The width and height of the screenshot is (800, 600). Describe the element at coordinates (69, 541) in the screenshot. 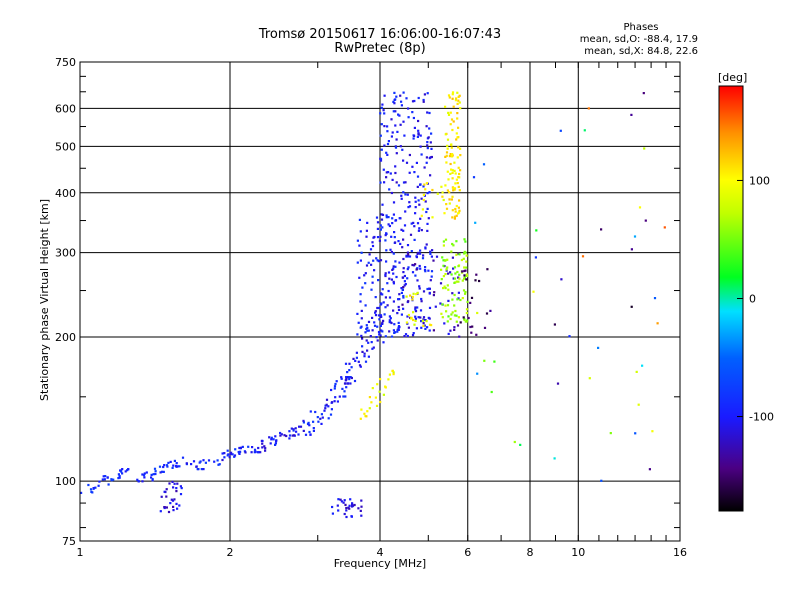

I see `y-tick-label: 75` at that location.